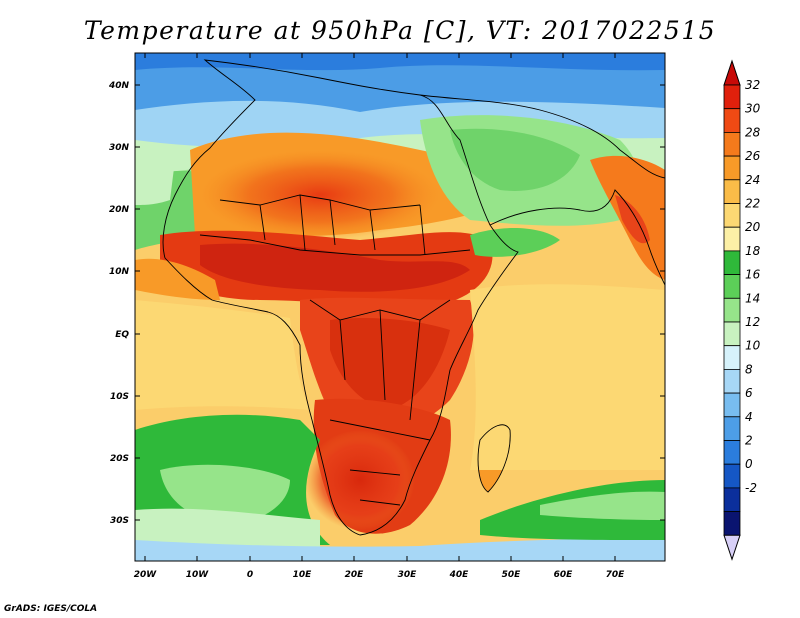 The width and height of the screenshot is (800, 618). I want to click on colorbar-label: 30, so click(753, 109).